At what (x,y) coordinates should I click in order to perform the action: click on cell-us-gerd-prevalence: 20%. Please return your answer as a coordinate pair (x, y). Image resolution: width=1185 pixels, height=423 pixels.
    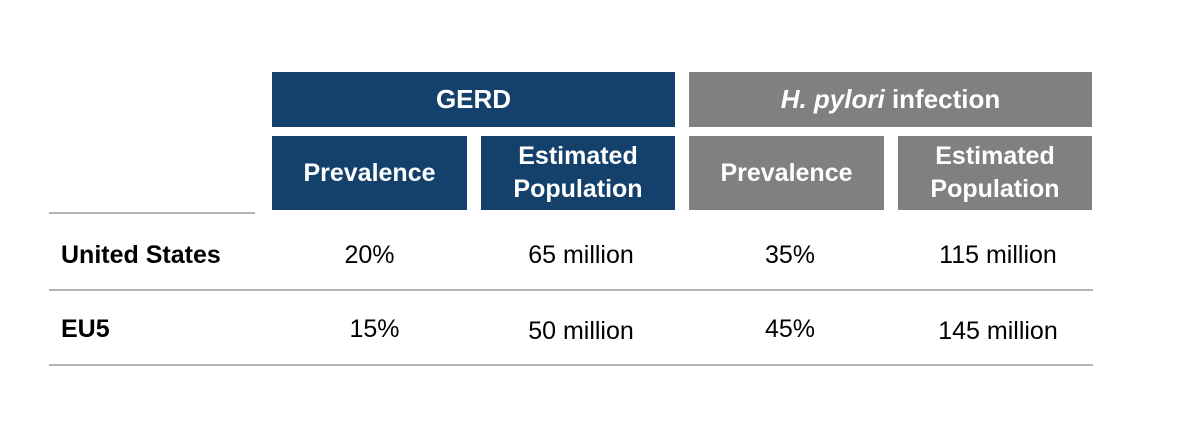
    Looking at the image, I should click on (369, 255).